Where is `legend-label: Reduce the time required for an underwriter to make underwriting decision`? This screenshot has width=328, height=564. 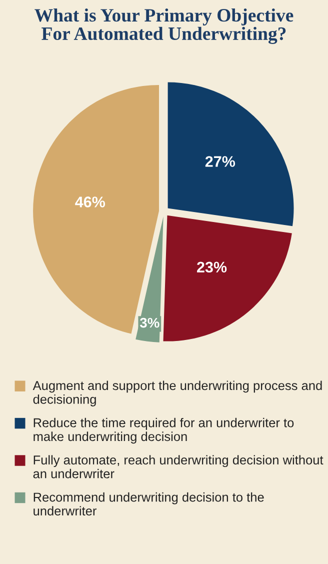
legend-label: Reduce the time required for an underwriter to make underwriting decision is located at coordinates (164, 431).